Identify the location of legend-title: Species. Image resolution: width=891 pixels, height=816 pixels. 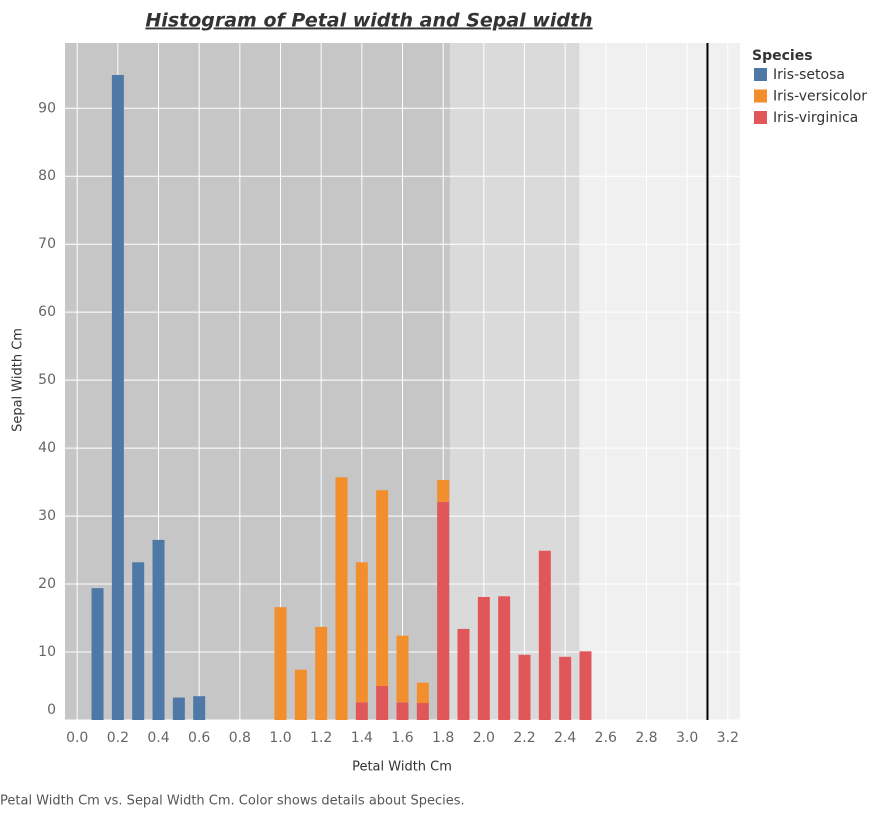
(782, 56).